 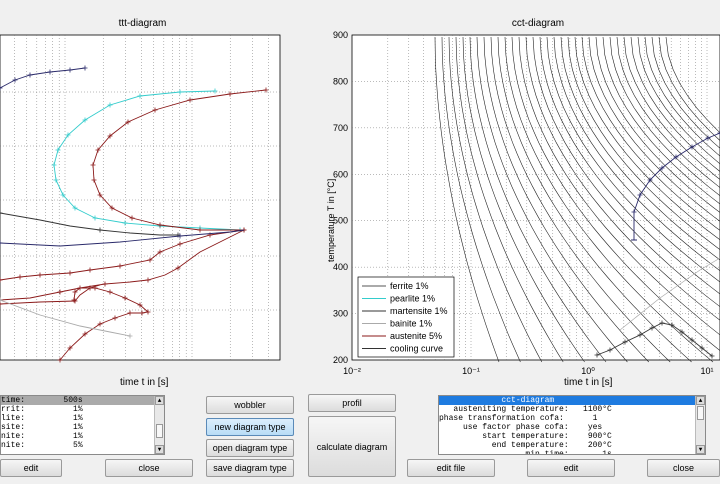 What do you see at coordinates (122, 265) in the screenshot?
I see `austenite-curve` at bounding box center [122, 265].